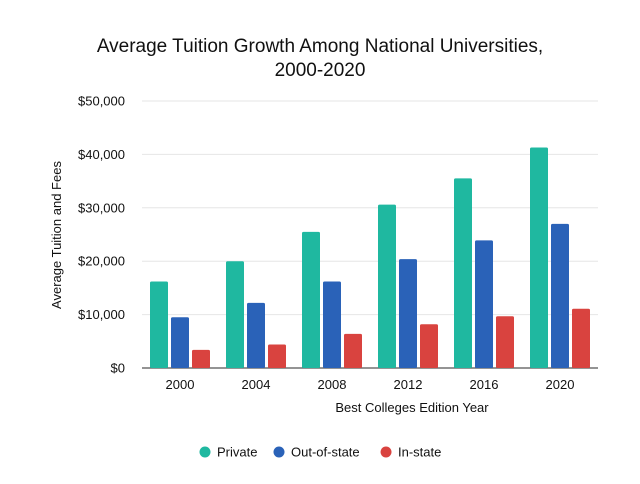  Describe the element at coordinates (332, 384) in the screenshot. I see `x-tick-label: 2008` at that location.